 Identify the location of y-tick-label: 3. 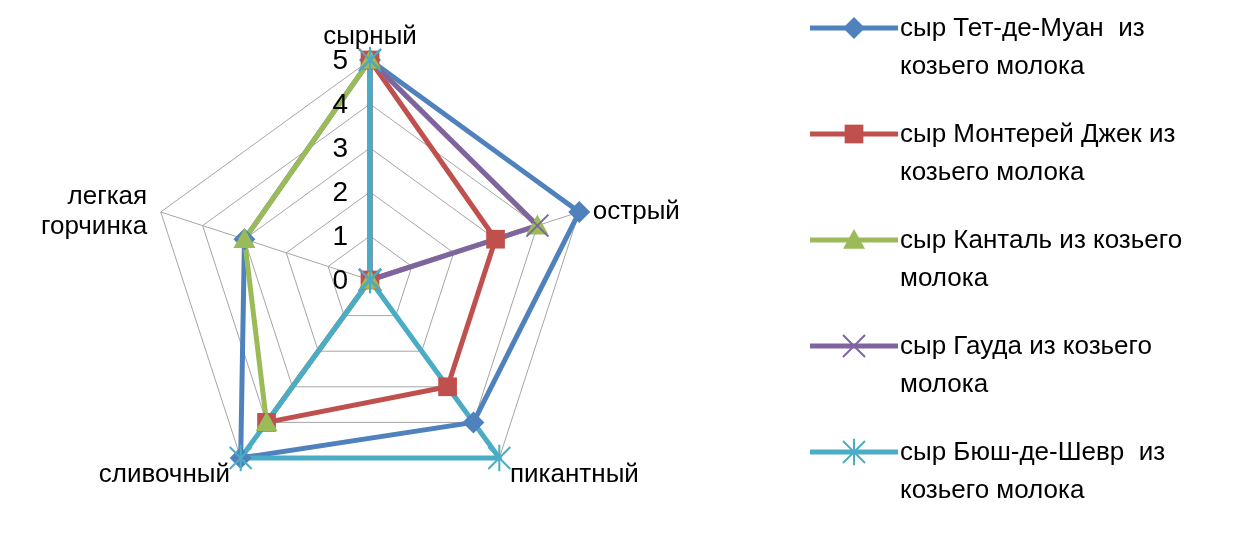
(340, 147).